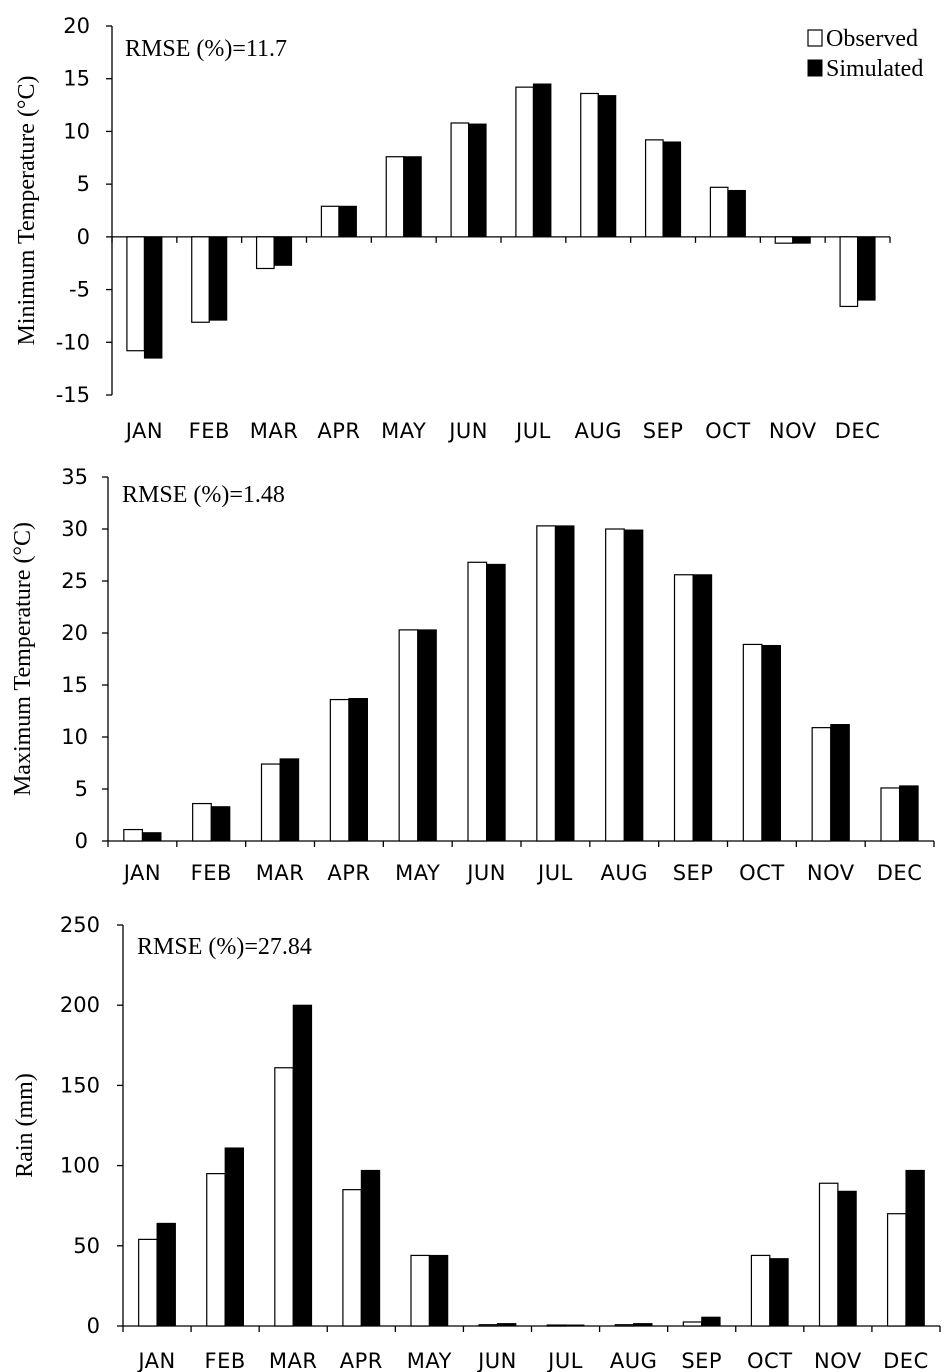 This screenshot has width=944, height=1372. I want to click on legend-observed-swatch, so click(815, 38).